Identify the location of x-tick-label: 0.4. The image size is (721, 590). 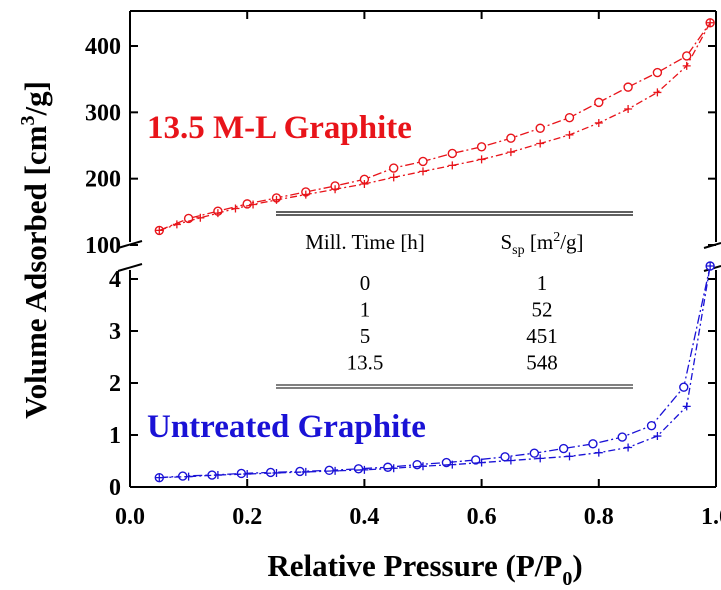
(364, 517).